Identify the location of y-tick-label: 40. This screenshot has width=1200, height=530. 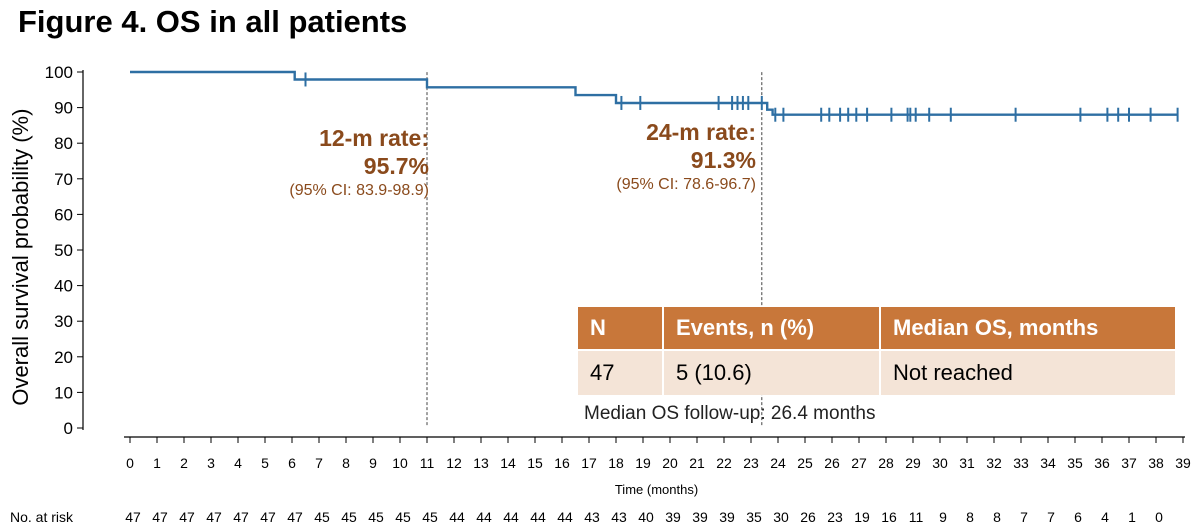
(63, 286).